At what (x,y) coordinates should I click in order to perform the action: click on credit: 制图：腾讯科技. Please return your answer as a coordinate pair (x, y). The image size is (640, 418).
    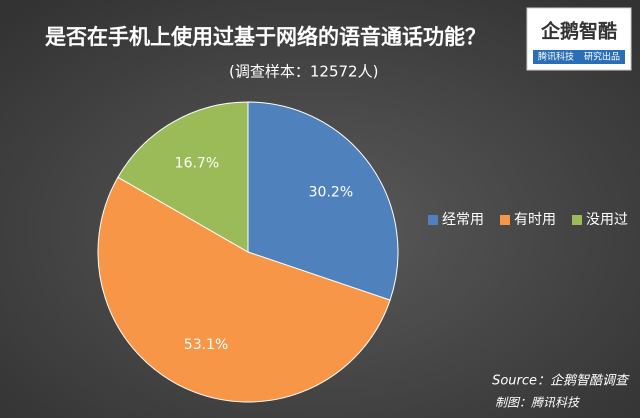
    Looking at the image, I should click on (538, 403).